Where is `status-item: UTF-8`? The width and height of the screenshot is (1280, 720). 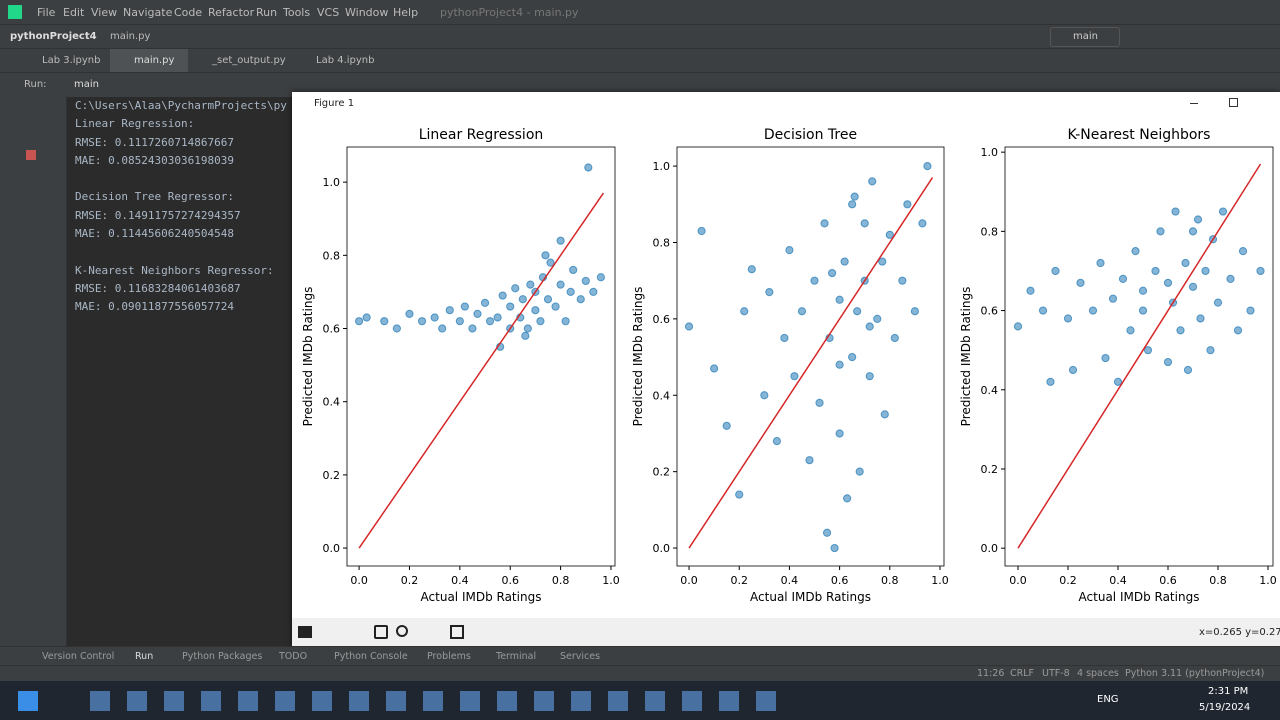 status-item: UTF-8 is located at coordinates (1056, 673).